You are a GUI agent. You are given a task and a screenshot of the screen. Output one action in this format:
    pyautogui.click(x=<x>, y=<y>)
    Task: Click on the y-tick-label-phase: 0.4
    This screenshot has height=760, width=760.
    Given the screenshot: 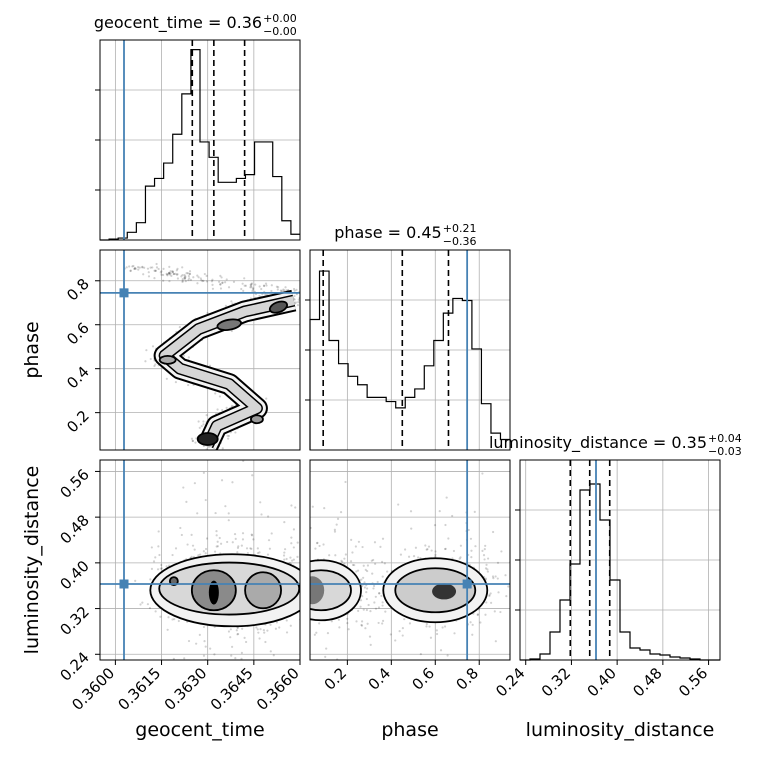 What is the action you would take?
    pyautogui.click(x=78, y=378)
    